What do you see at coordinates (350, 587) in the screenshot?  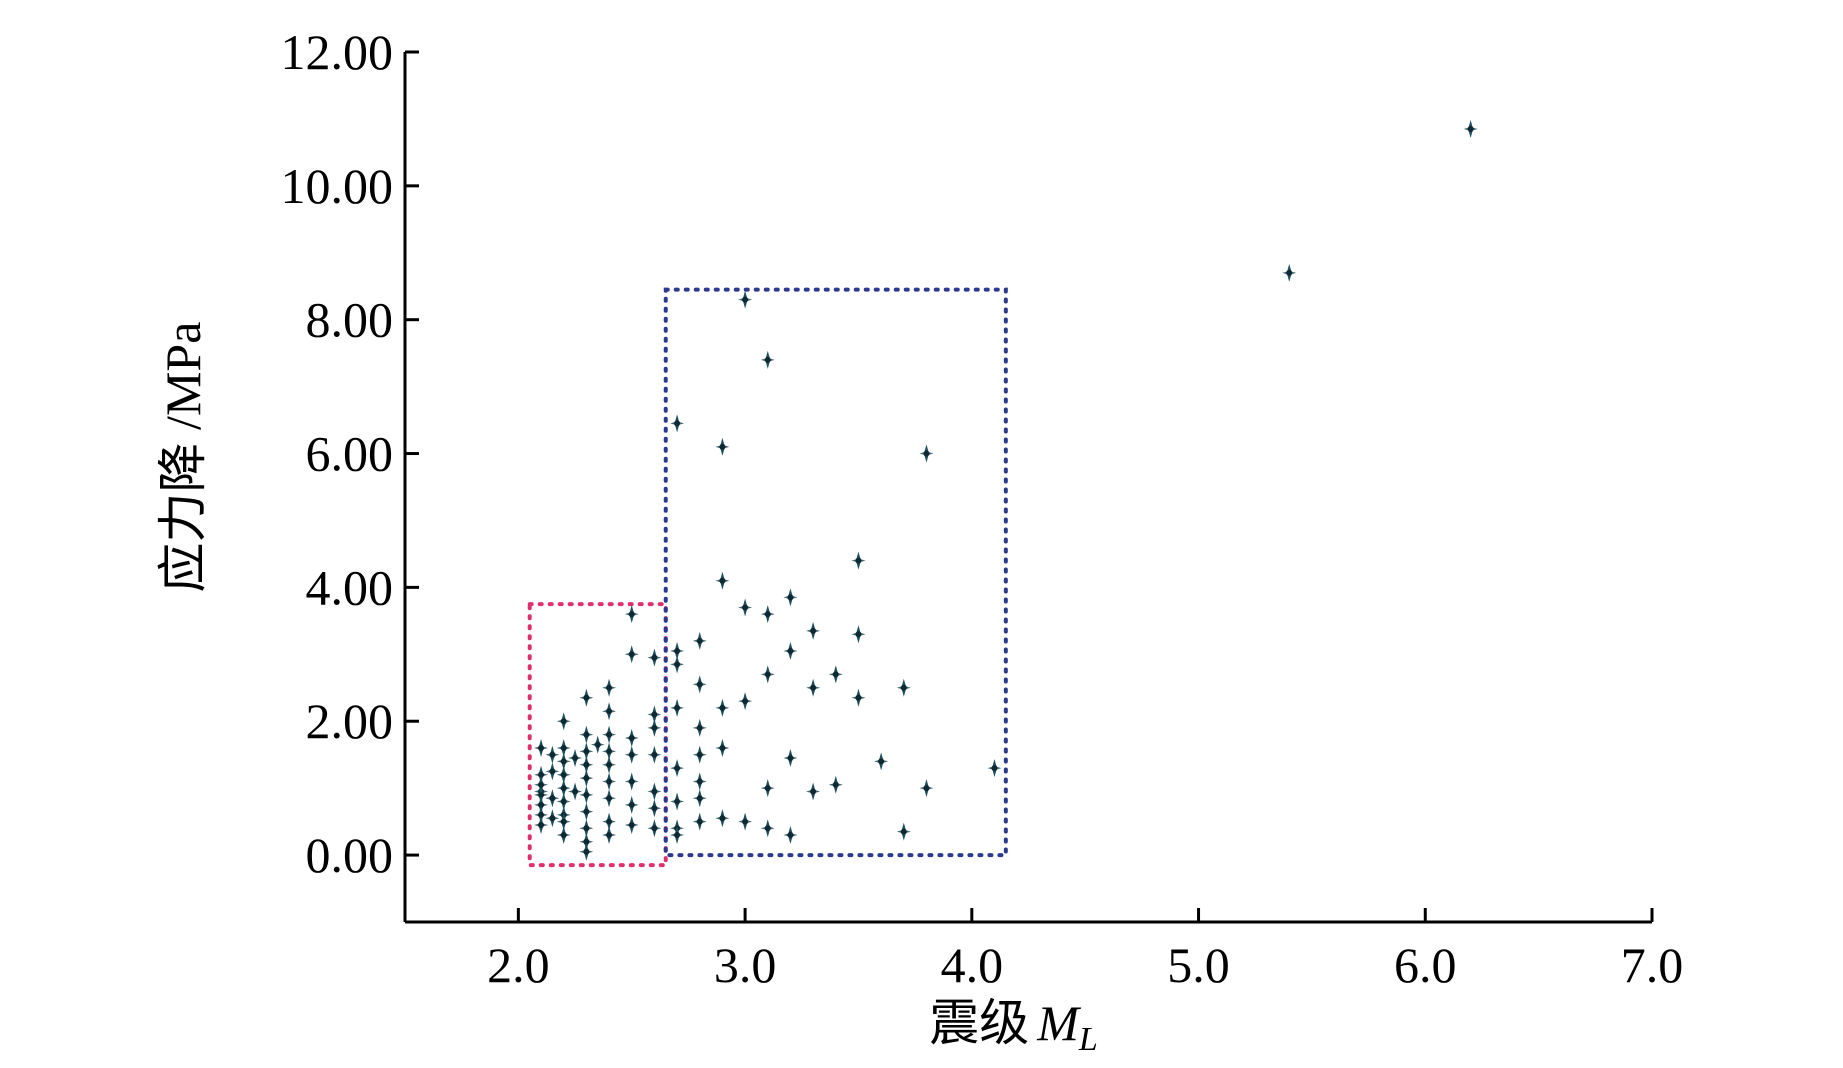 I see `y-tick-label: 4.00` at bounding box center [350, 587].